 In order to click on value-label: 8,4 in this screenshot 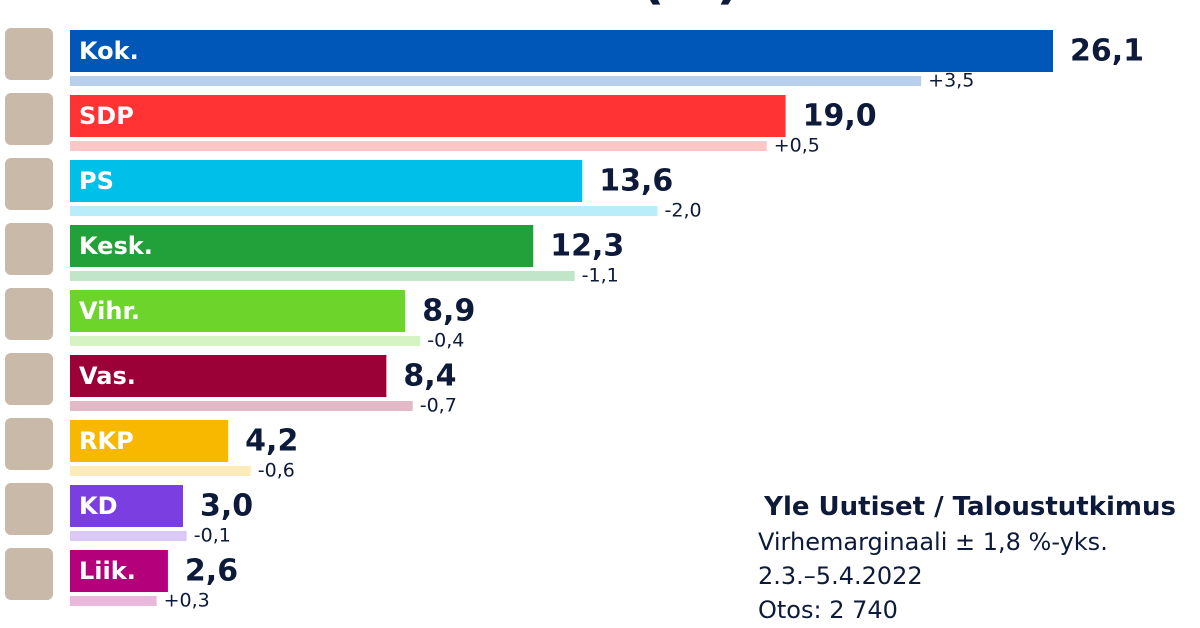, I will do `click(429, 376)`.